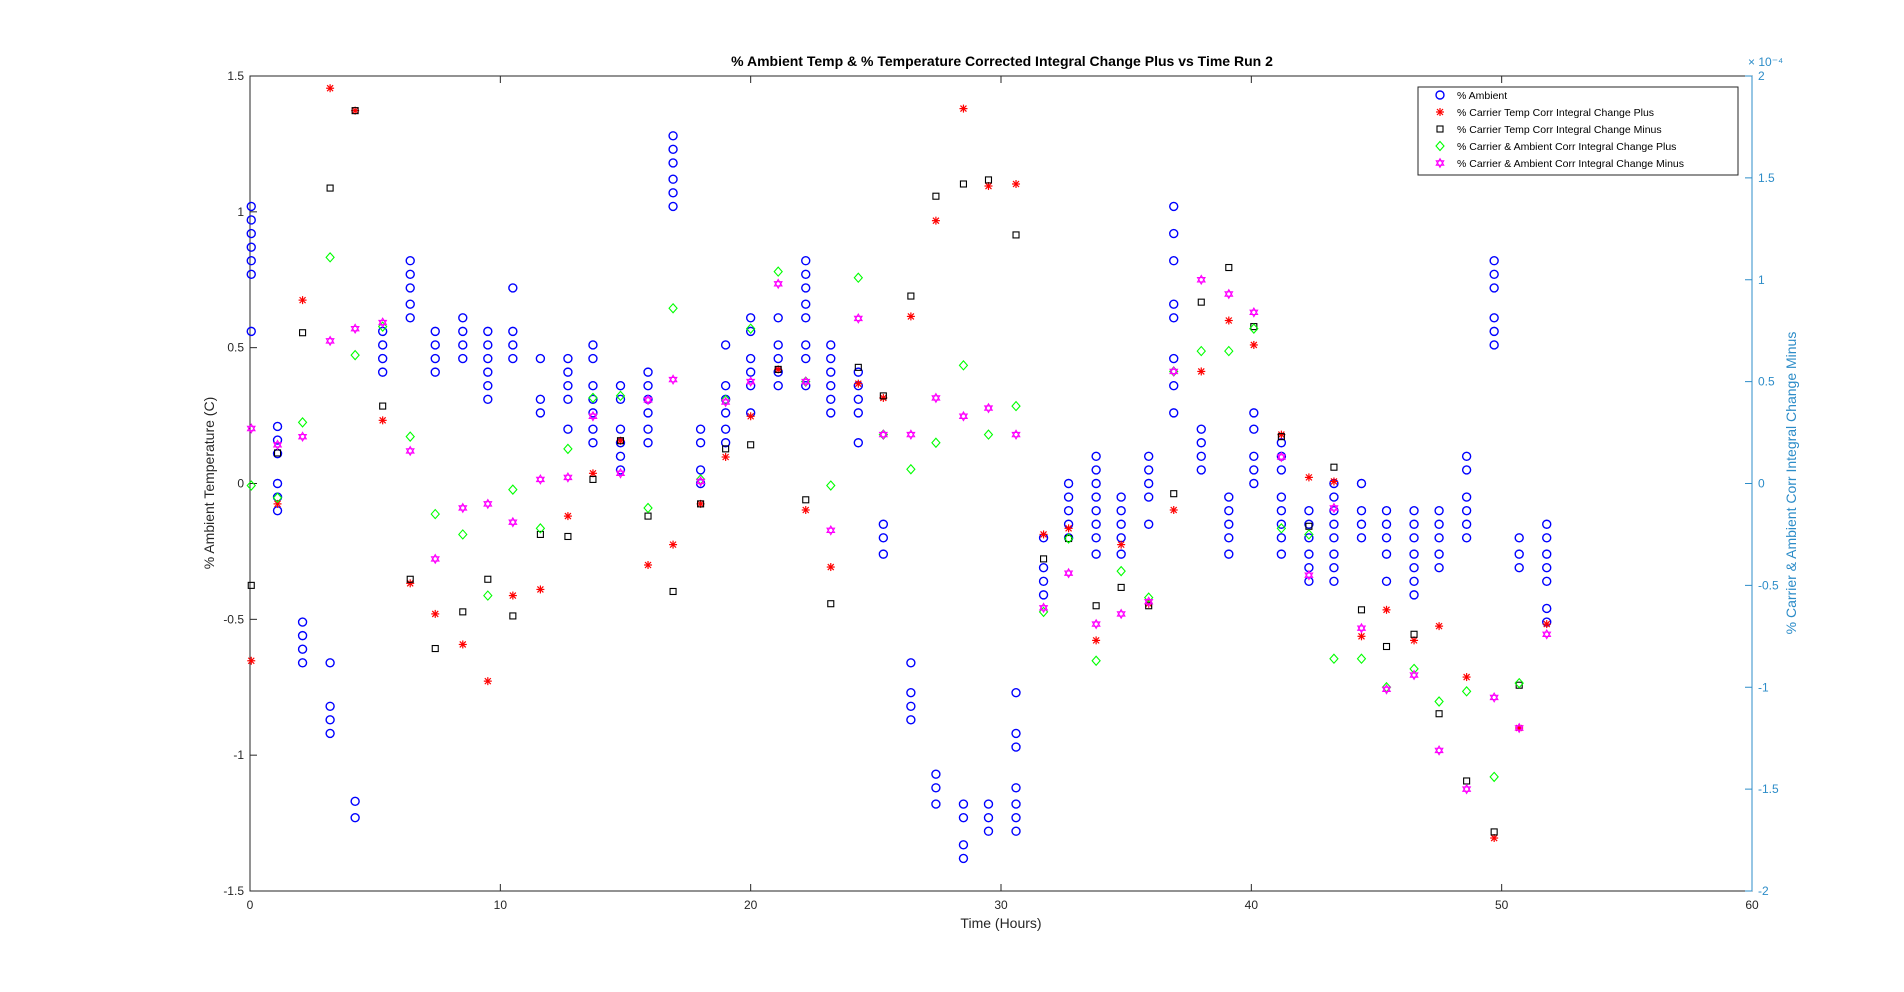 This screenshot has height=992, width=1904. I want to click on legend-marker, so click(1440, 129).